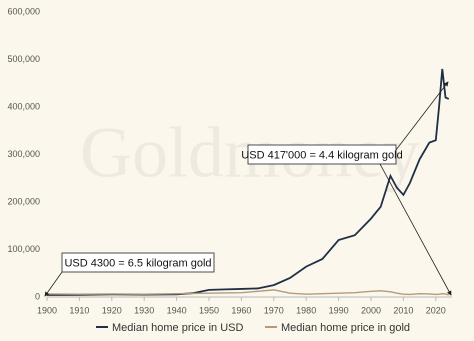  I want to click on x-tick-label: 1950, so click(209, 310).